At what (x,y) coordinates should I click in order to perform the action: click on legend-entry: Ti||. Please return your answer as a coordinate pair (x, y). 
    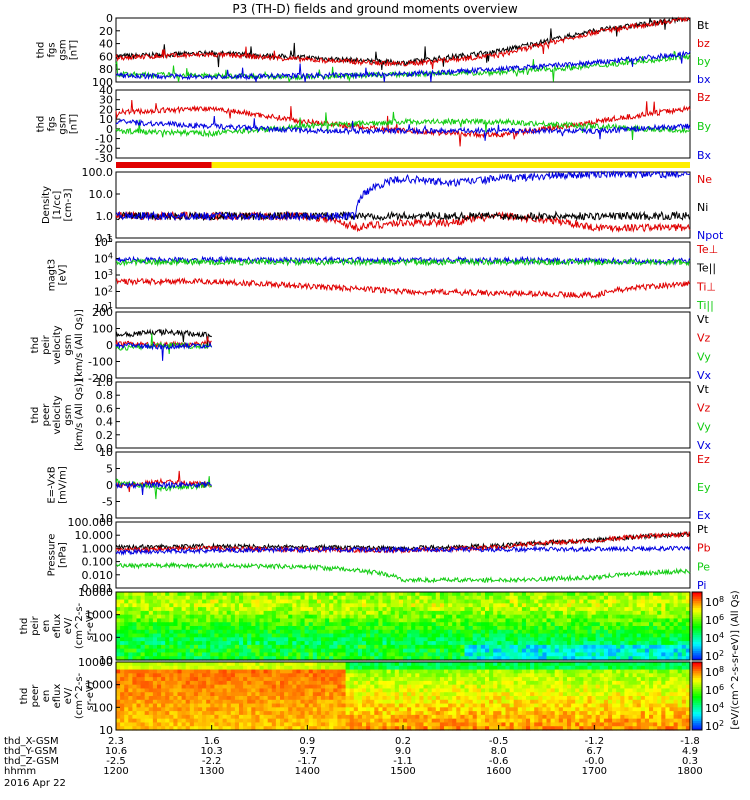
    Looking at the image, I should click on (705, 305).